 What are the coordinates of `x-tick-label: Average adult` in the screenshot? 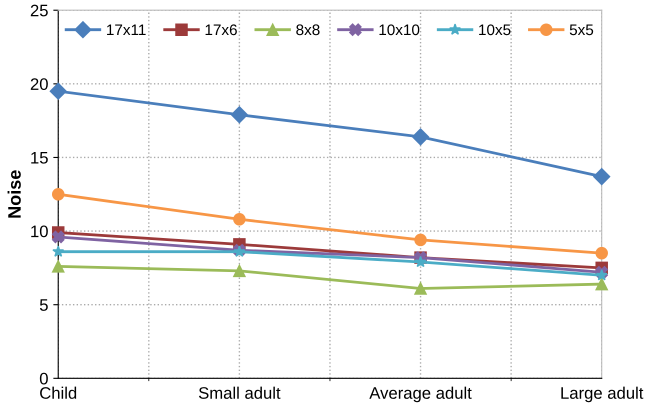 It's located at (420, 394).